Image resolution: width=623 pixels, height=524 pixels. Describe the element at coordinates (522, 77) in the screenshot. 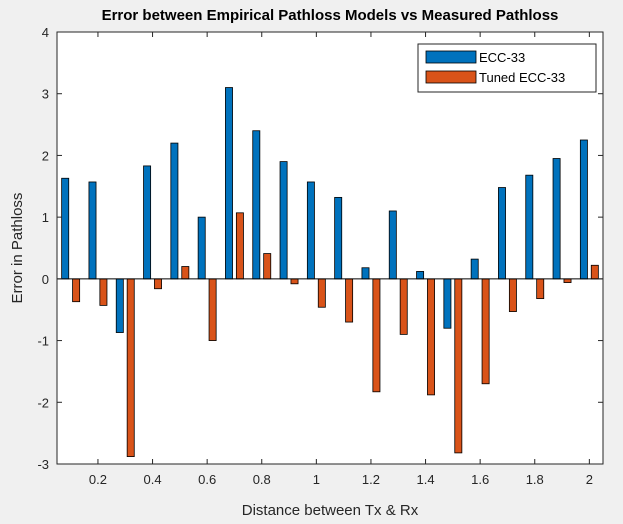

I see `legend-label-tuned-ecc33: Tuned ECC-33` at that location.